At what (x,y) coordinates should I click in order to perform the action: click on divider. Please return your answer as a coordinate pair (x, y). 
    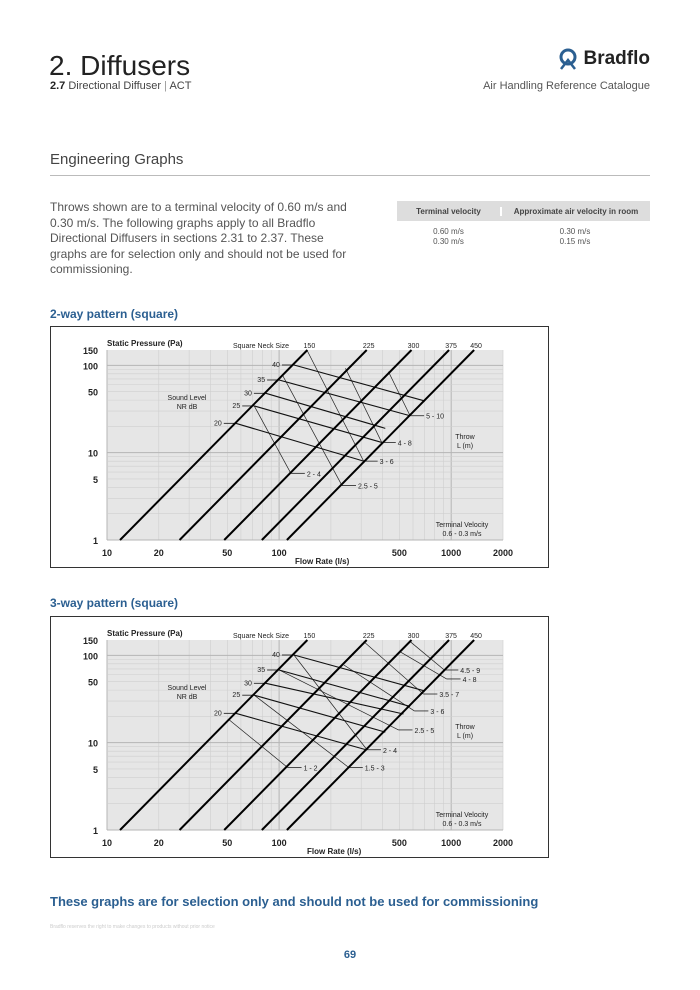
    Looking at the image, I should click on (350, 175).